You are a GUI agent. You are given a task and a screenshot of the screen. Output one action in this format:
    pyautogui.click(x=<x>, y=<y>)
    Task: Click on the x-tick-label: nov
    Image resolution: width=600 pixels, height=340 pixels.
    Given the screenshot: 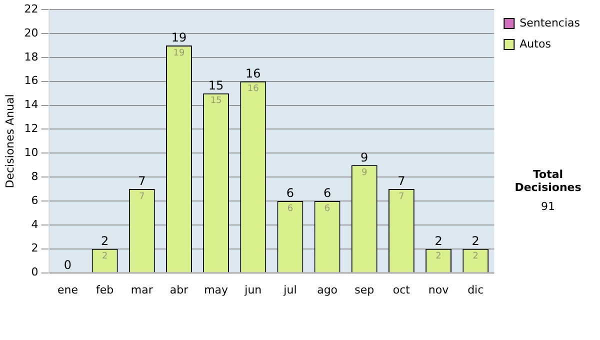 What is the action you would take?
    pyautogui.click(x=439, y=289)
    